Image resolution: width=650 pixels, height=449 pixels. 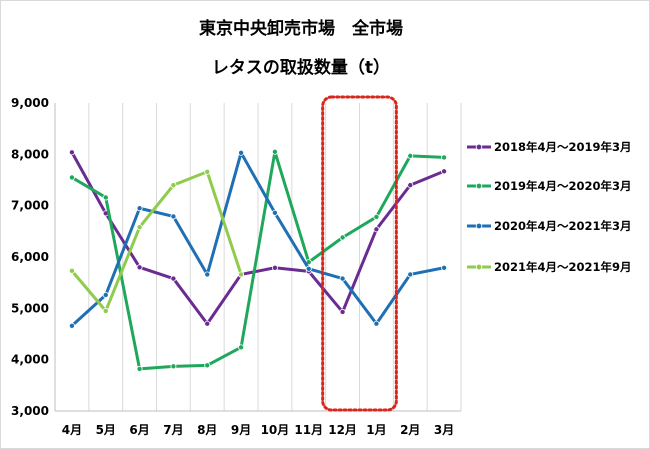 I want to click on series-line, so click(x=156, y=241).